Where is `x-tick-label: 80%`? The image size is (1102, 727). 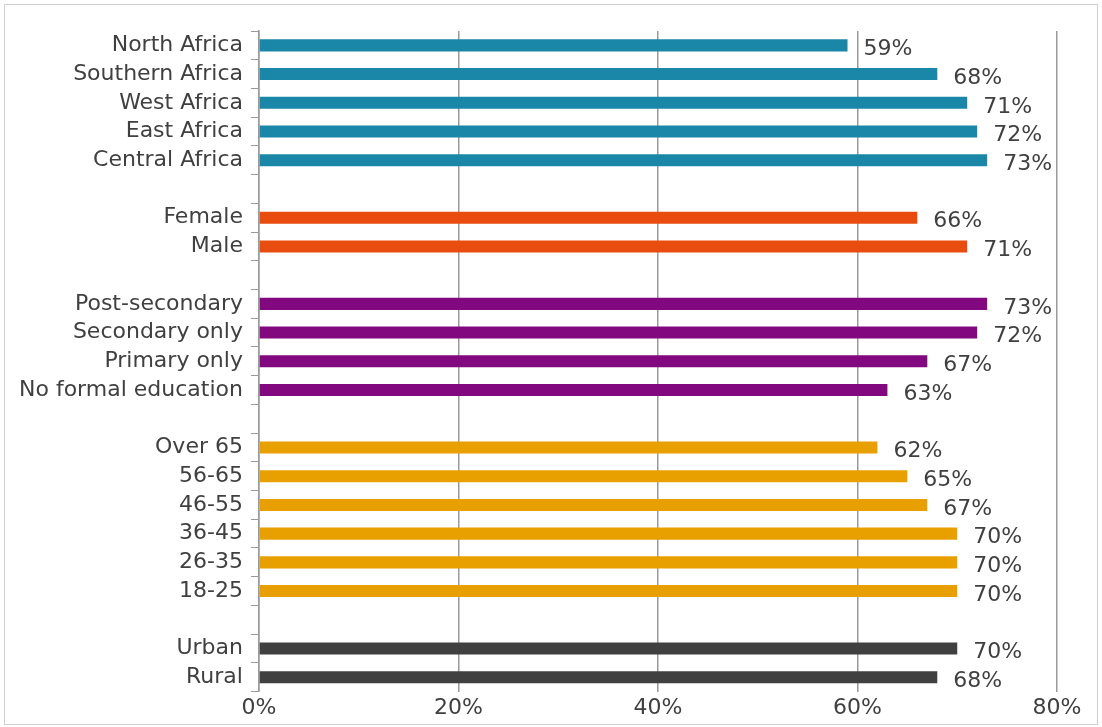
x-tick-label: 80% is located at coordinates (1057, 706).